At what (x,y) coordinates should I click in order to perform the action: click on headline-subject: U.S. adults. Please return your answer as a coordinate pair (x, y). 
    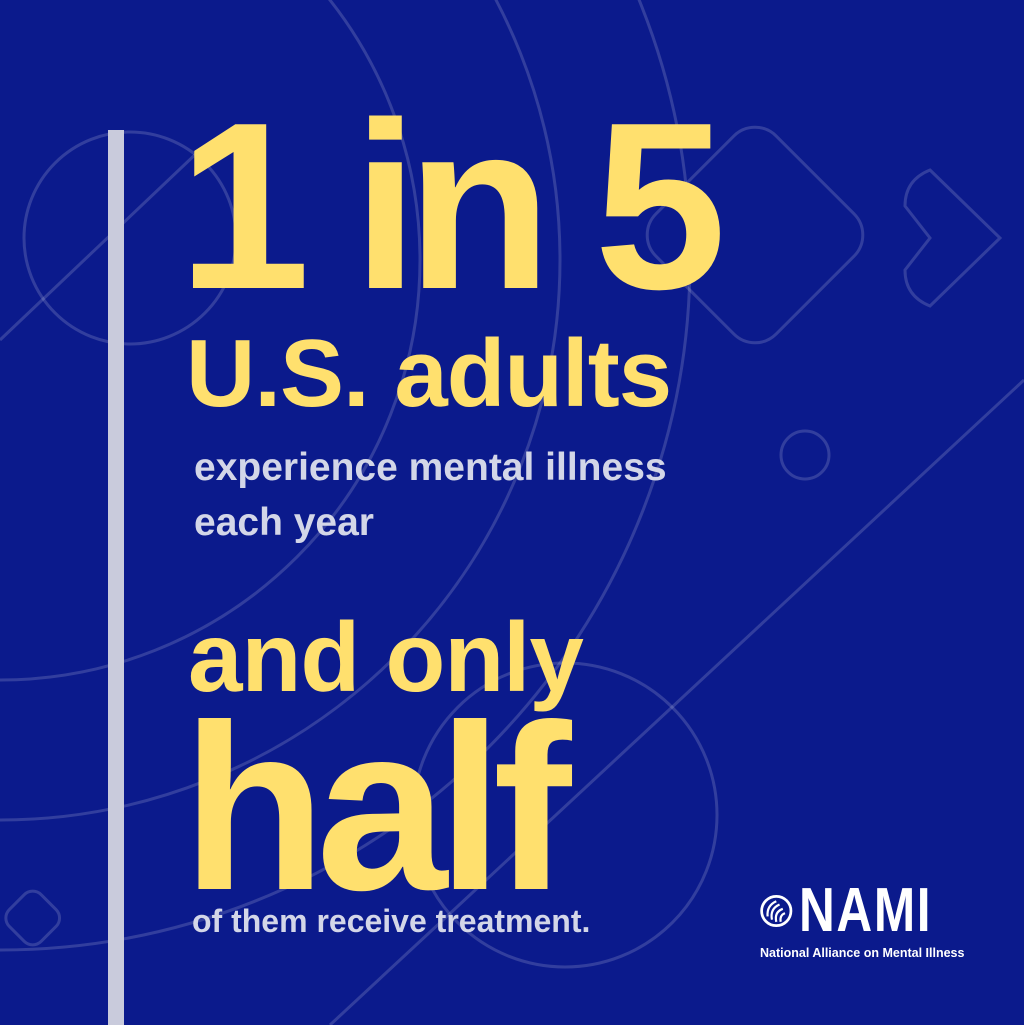
    Looking at the image, I should click on (429, 373).